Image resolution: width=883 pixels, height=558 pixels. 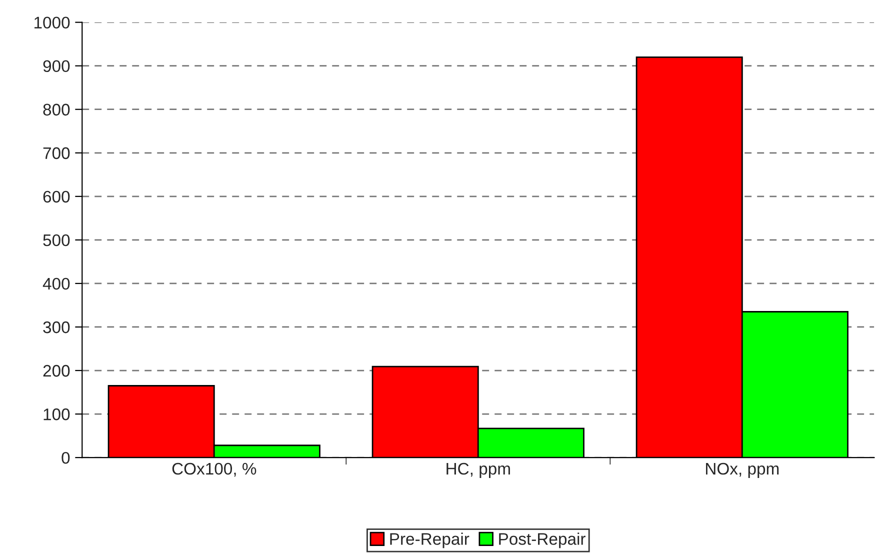 I want to click on y-tick-label: 400, so click(x=56, y=284).